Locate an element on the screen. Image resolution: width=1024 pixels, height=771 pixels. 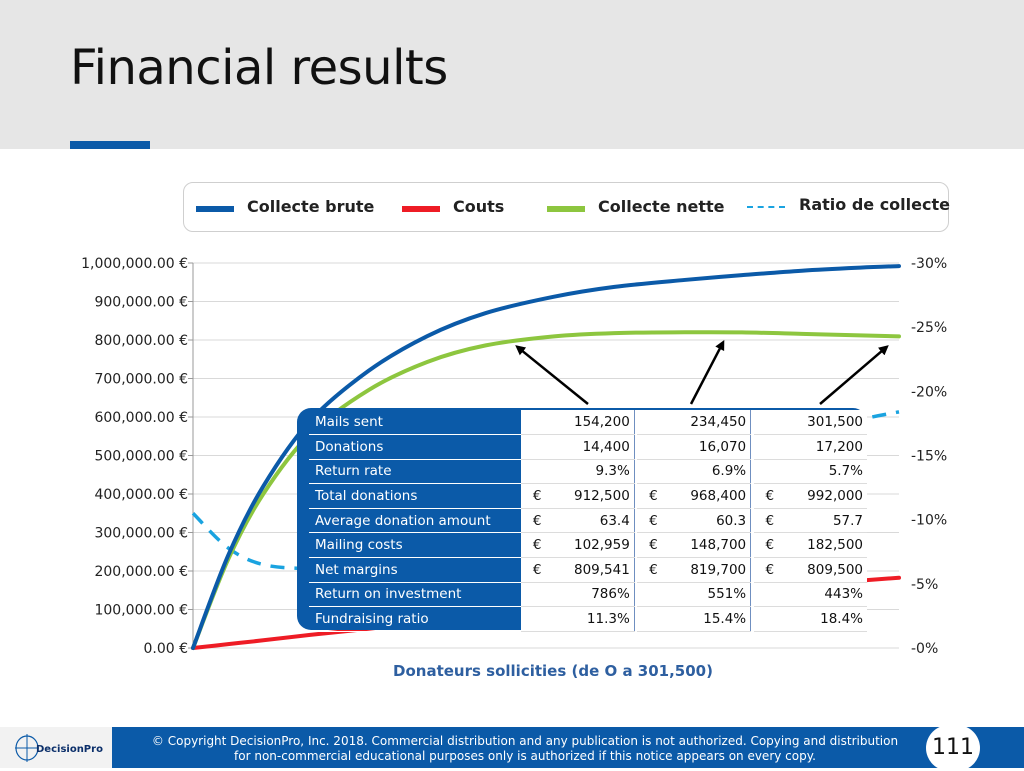
y-tick-label: 200,000.00 € is located at coordinates (141, 572).